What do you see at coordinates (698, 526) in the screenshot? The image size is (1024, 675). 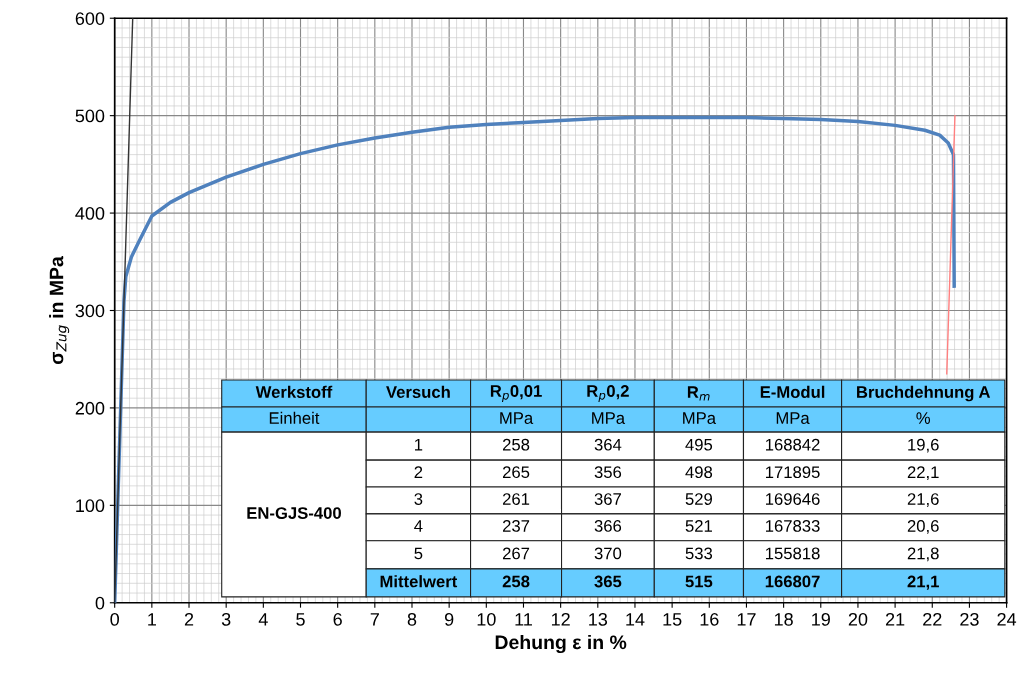 I see `annotation: 521` at bounding box center [698, 526].